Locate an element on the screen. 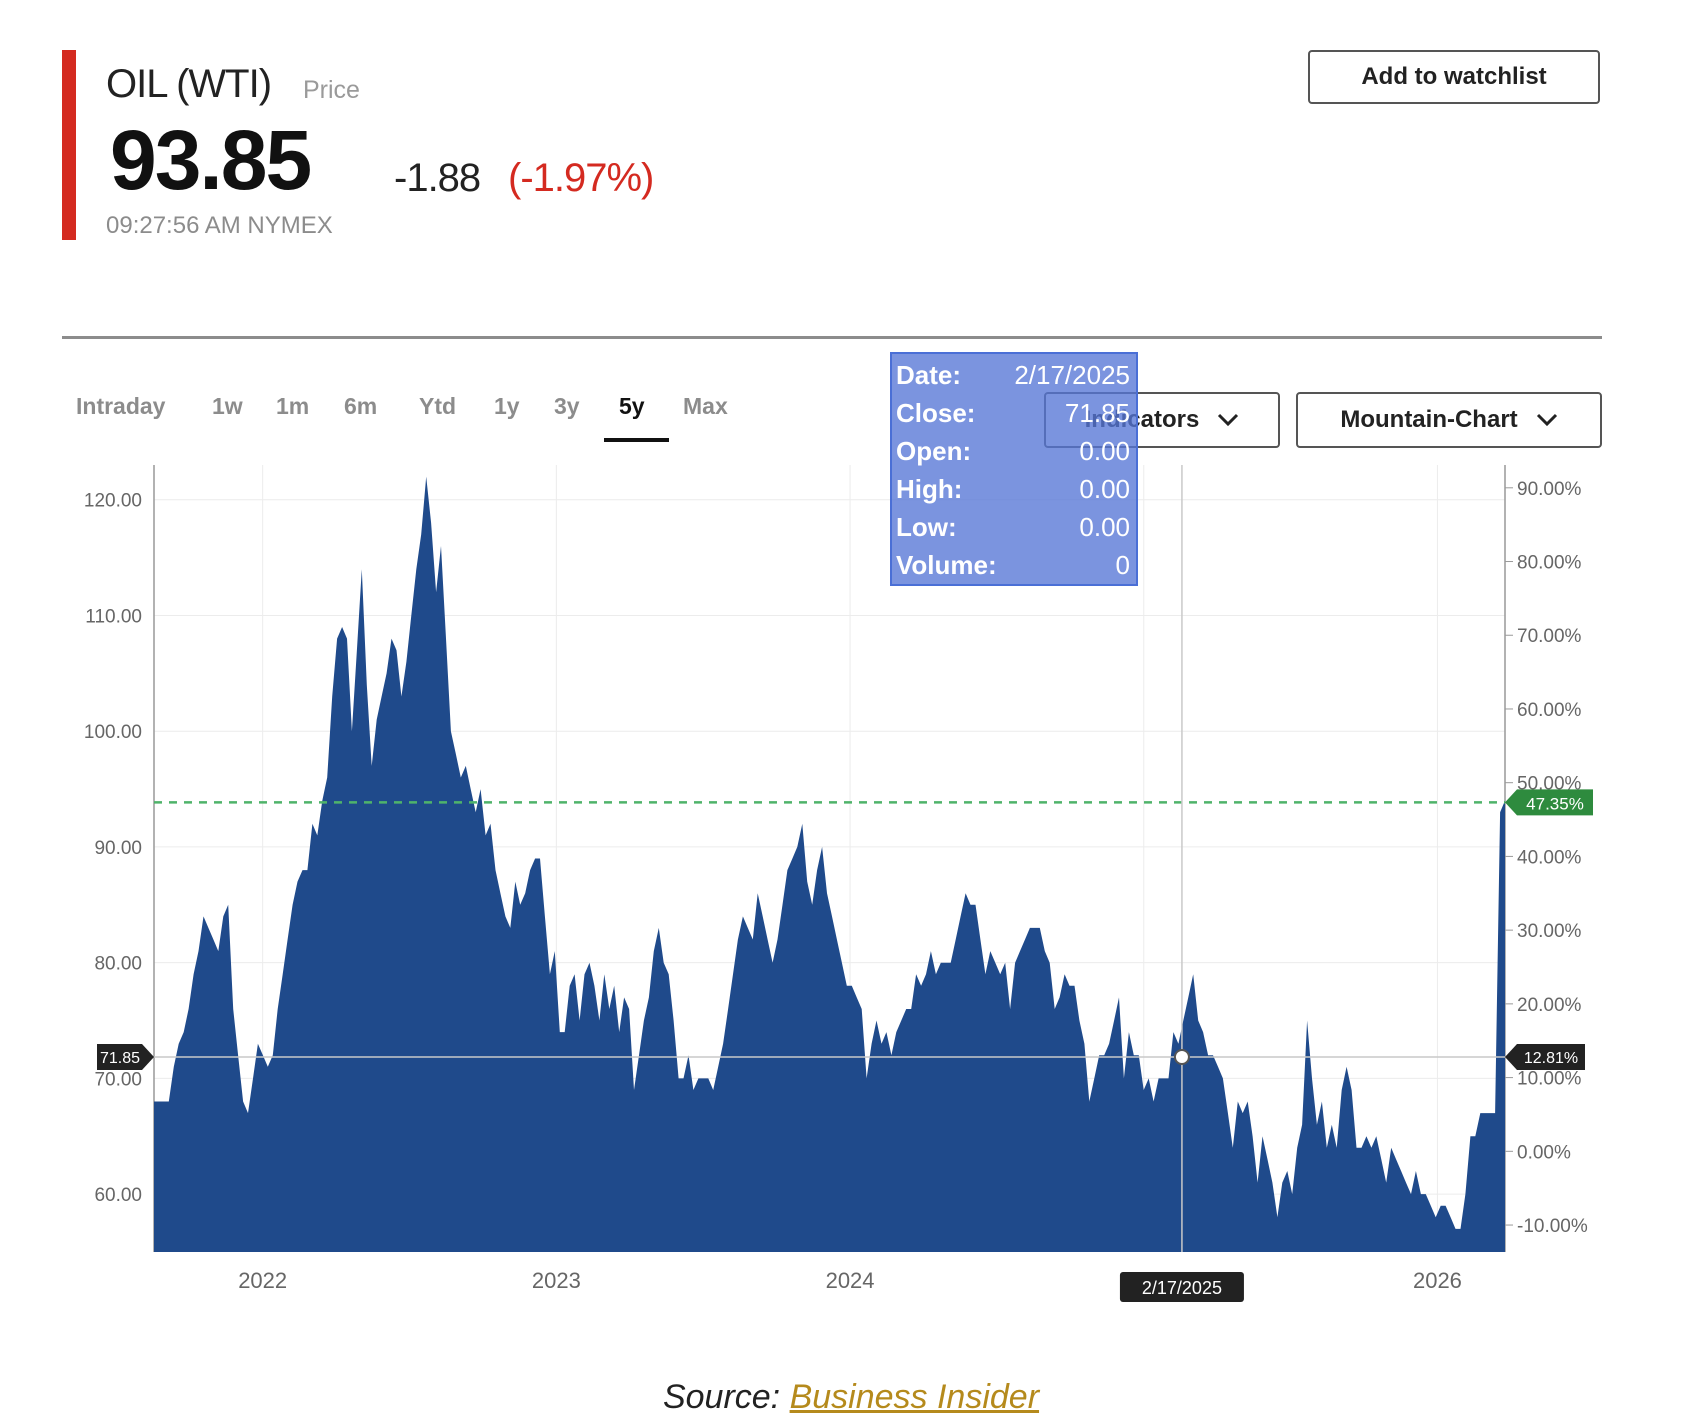 The image size is (1702, 1428). tooltip-row-volume: Volume: 0 is located at coordinates (1013, 565).